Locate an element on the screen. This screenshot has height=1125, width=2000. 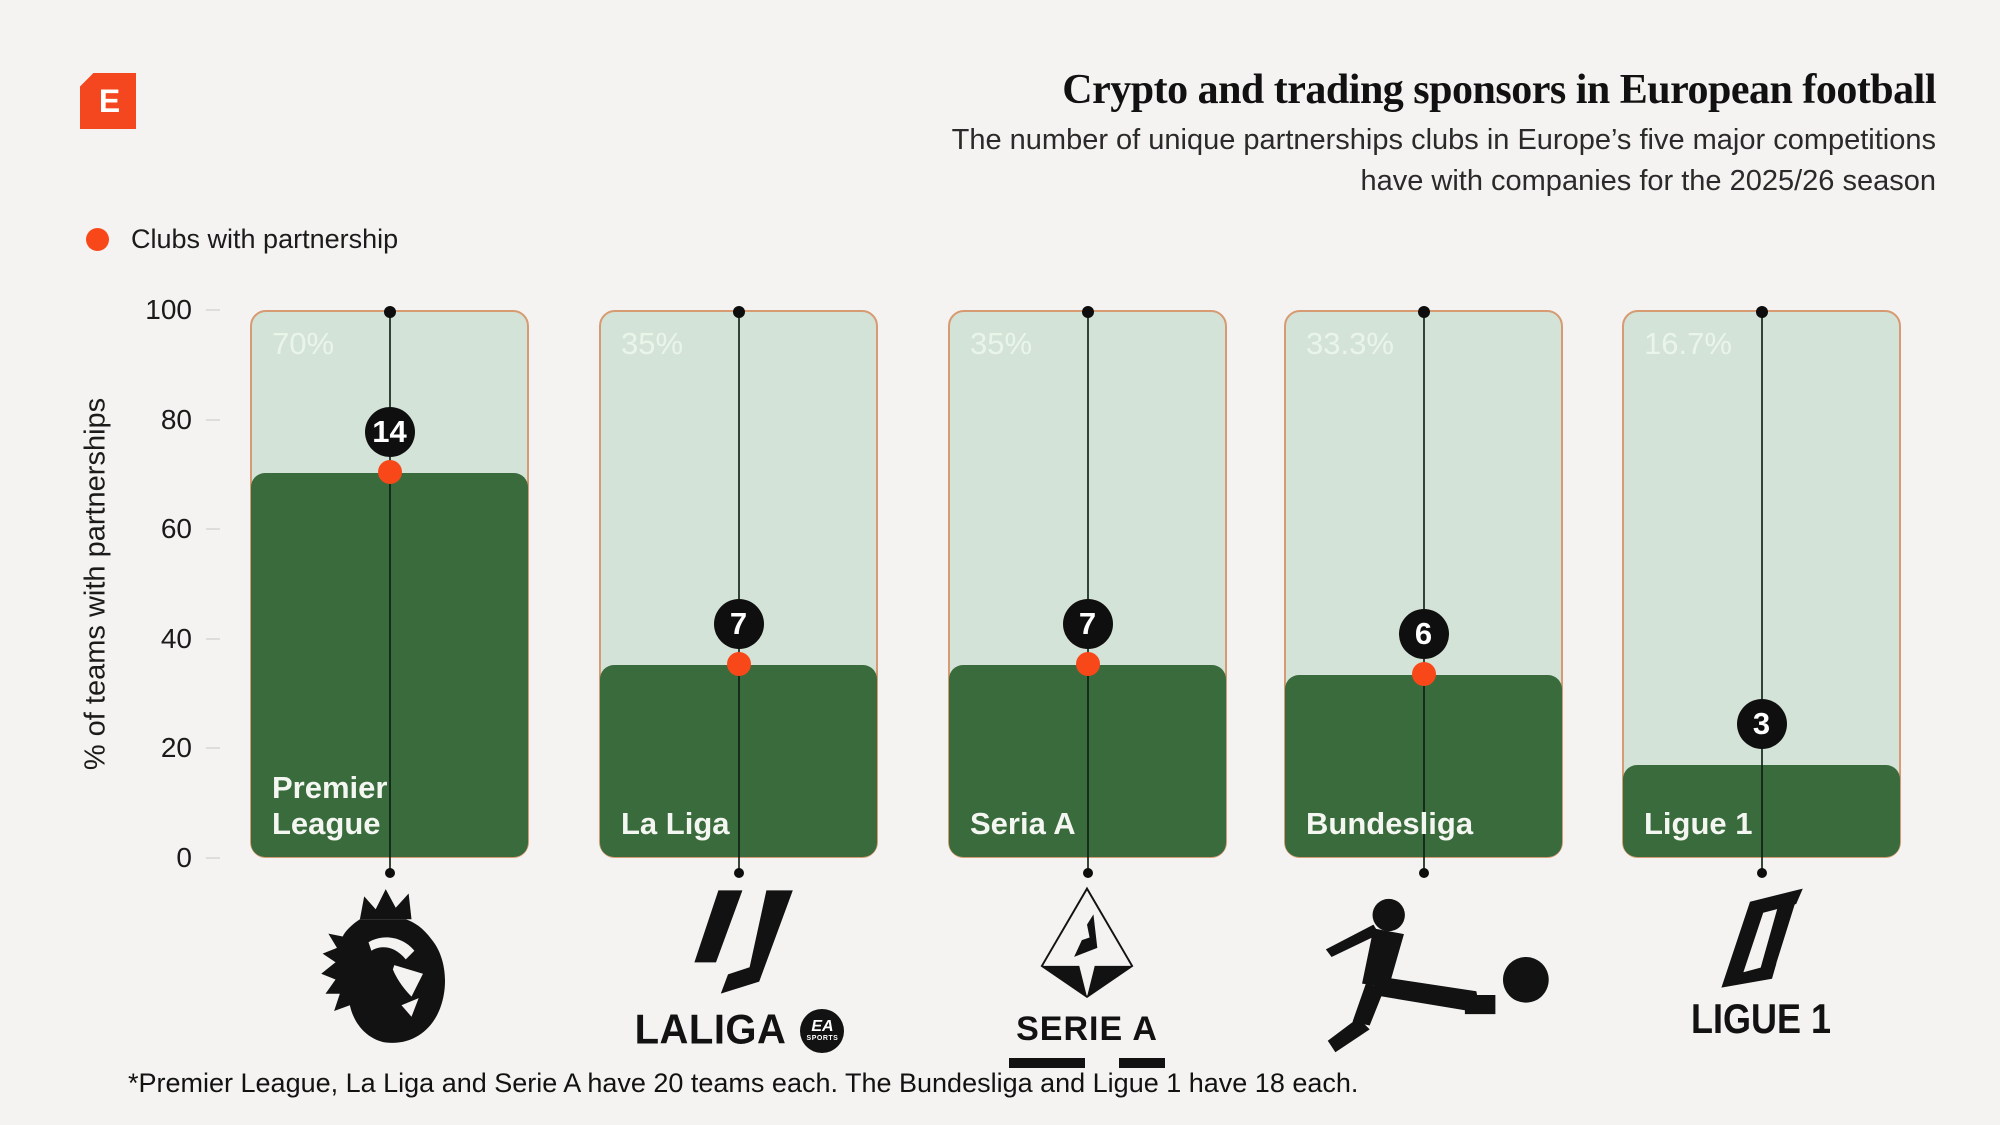
brand-logo-letter: E is located at coordinates (110, 100).